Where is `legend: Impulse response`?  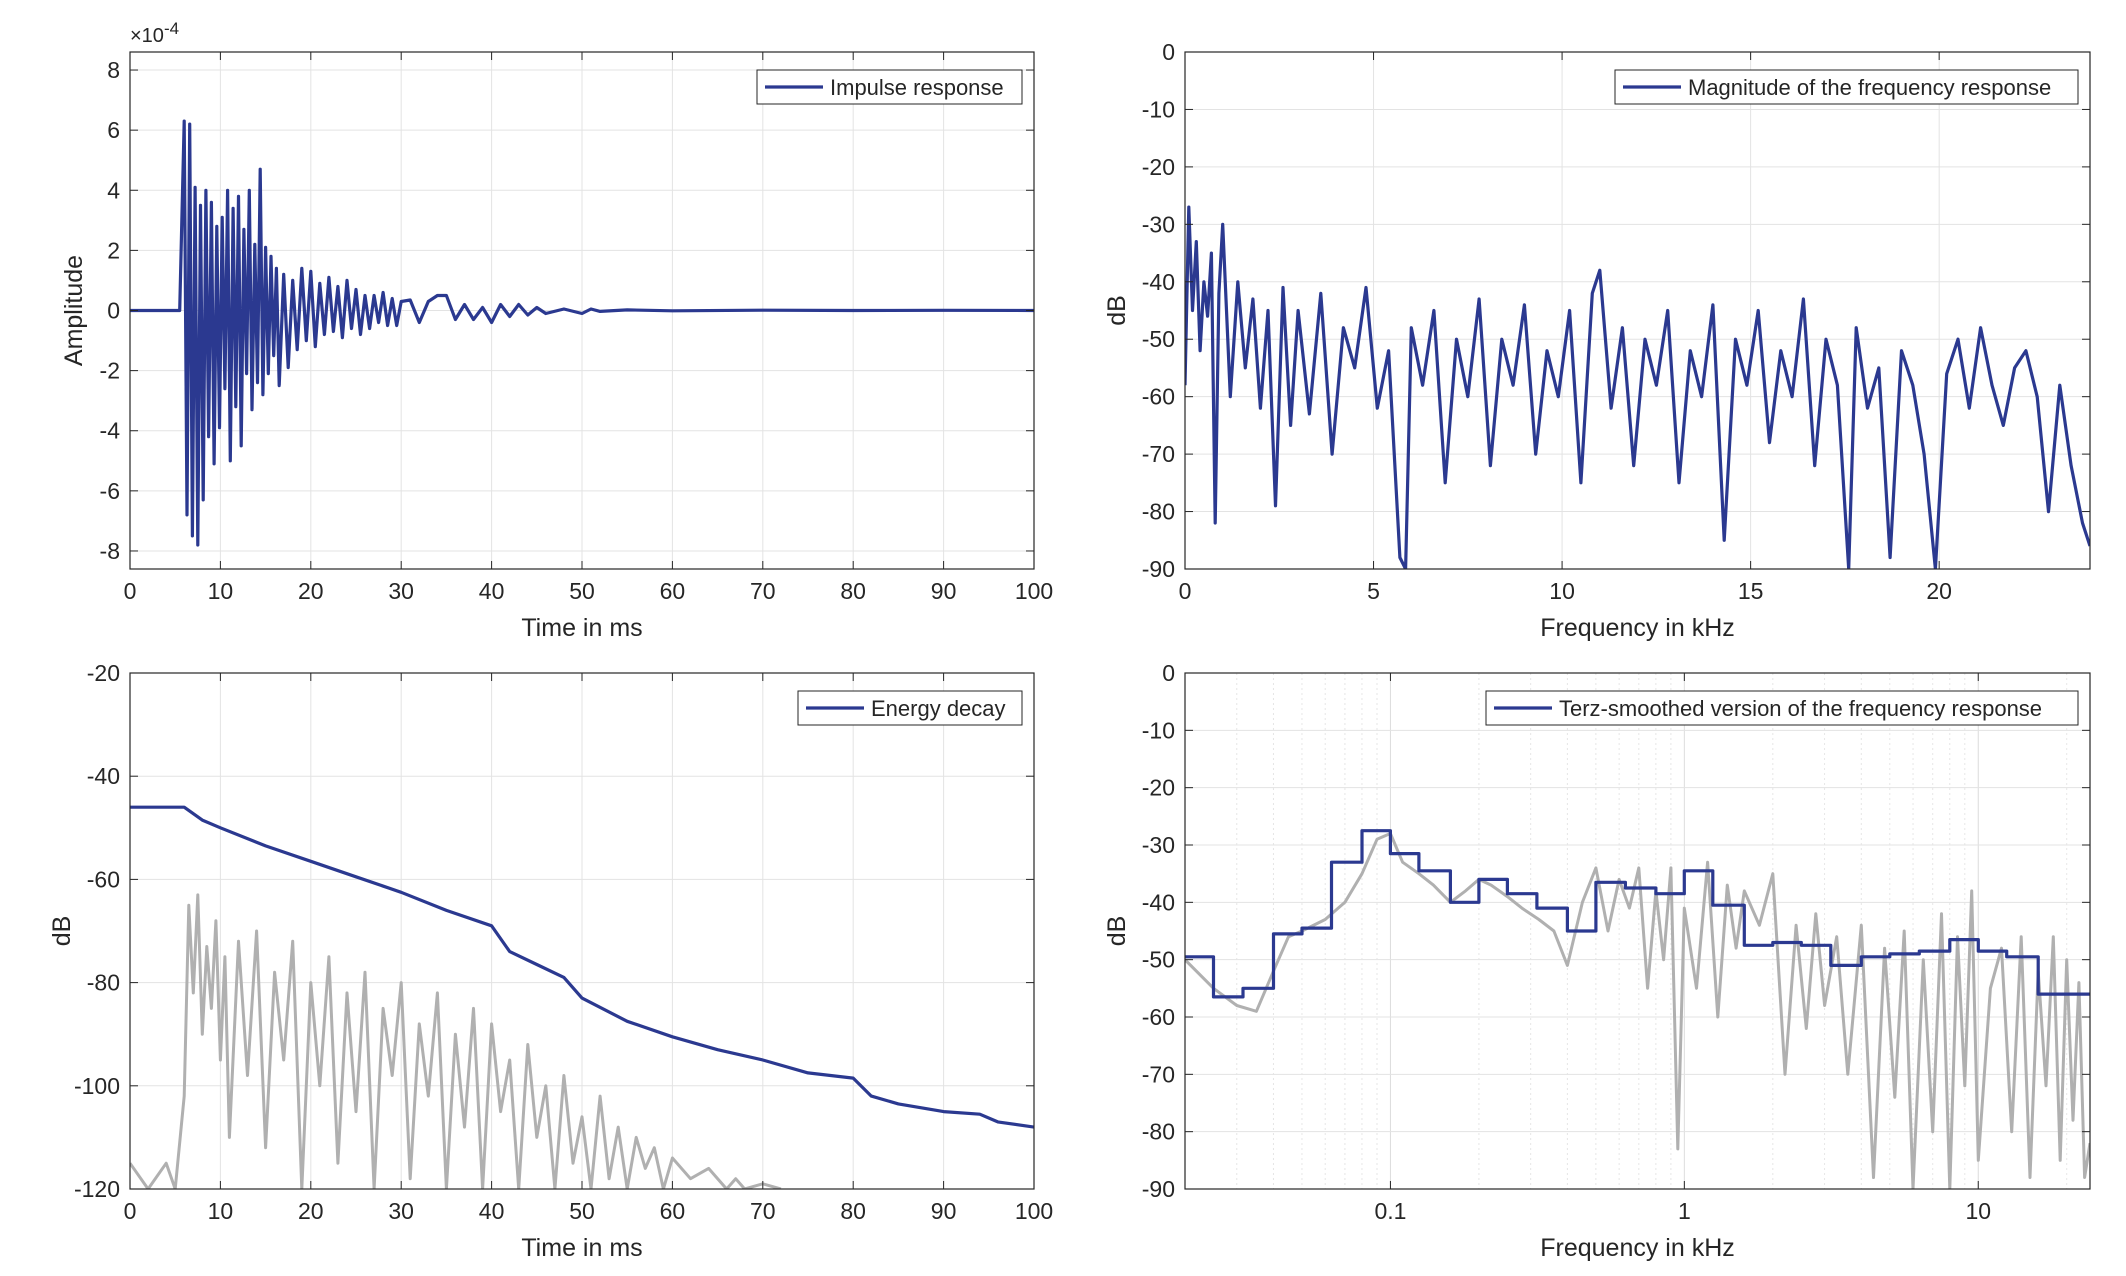
legend: Impulse response is located at coordinates (889, 87).